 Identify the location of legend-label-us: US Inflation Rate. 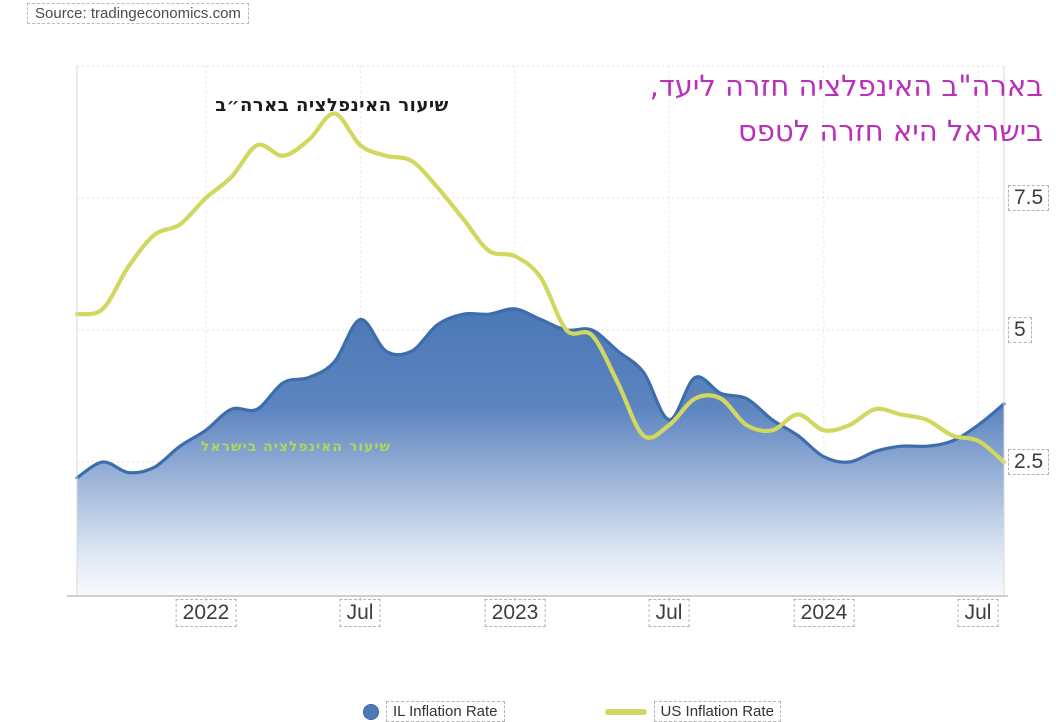
(717, 711).